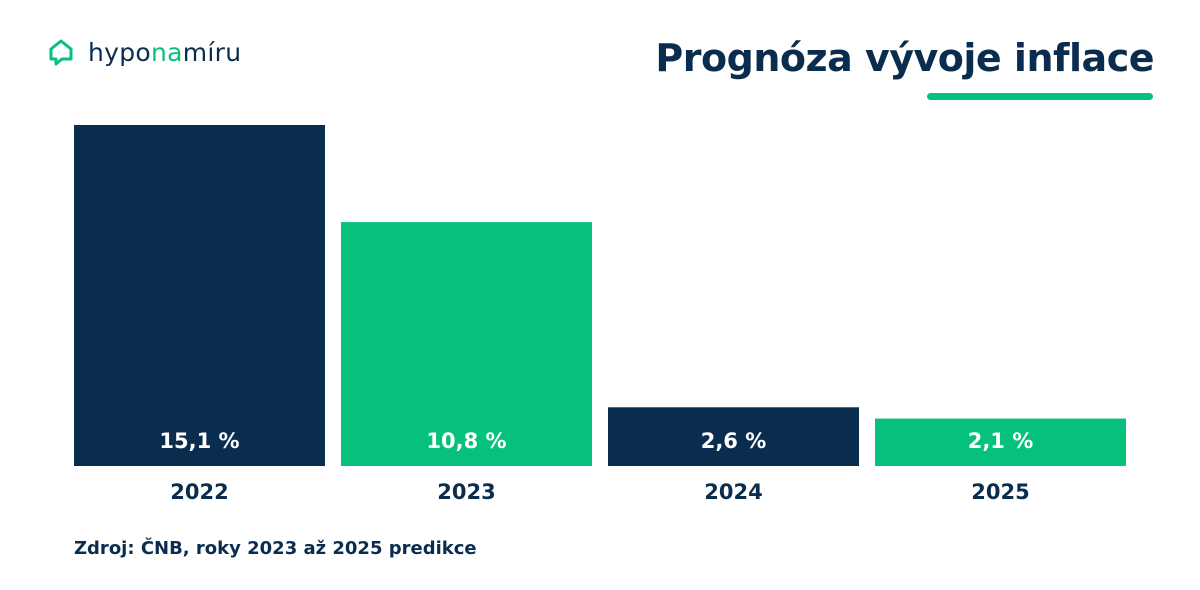 The height and width of the screenshot is (590, 1200). What do you see at coordinates (212, 52) in the screenshot?
I see `brand-name-part3: míru` at bounding box center [212, 52].